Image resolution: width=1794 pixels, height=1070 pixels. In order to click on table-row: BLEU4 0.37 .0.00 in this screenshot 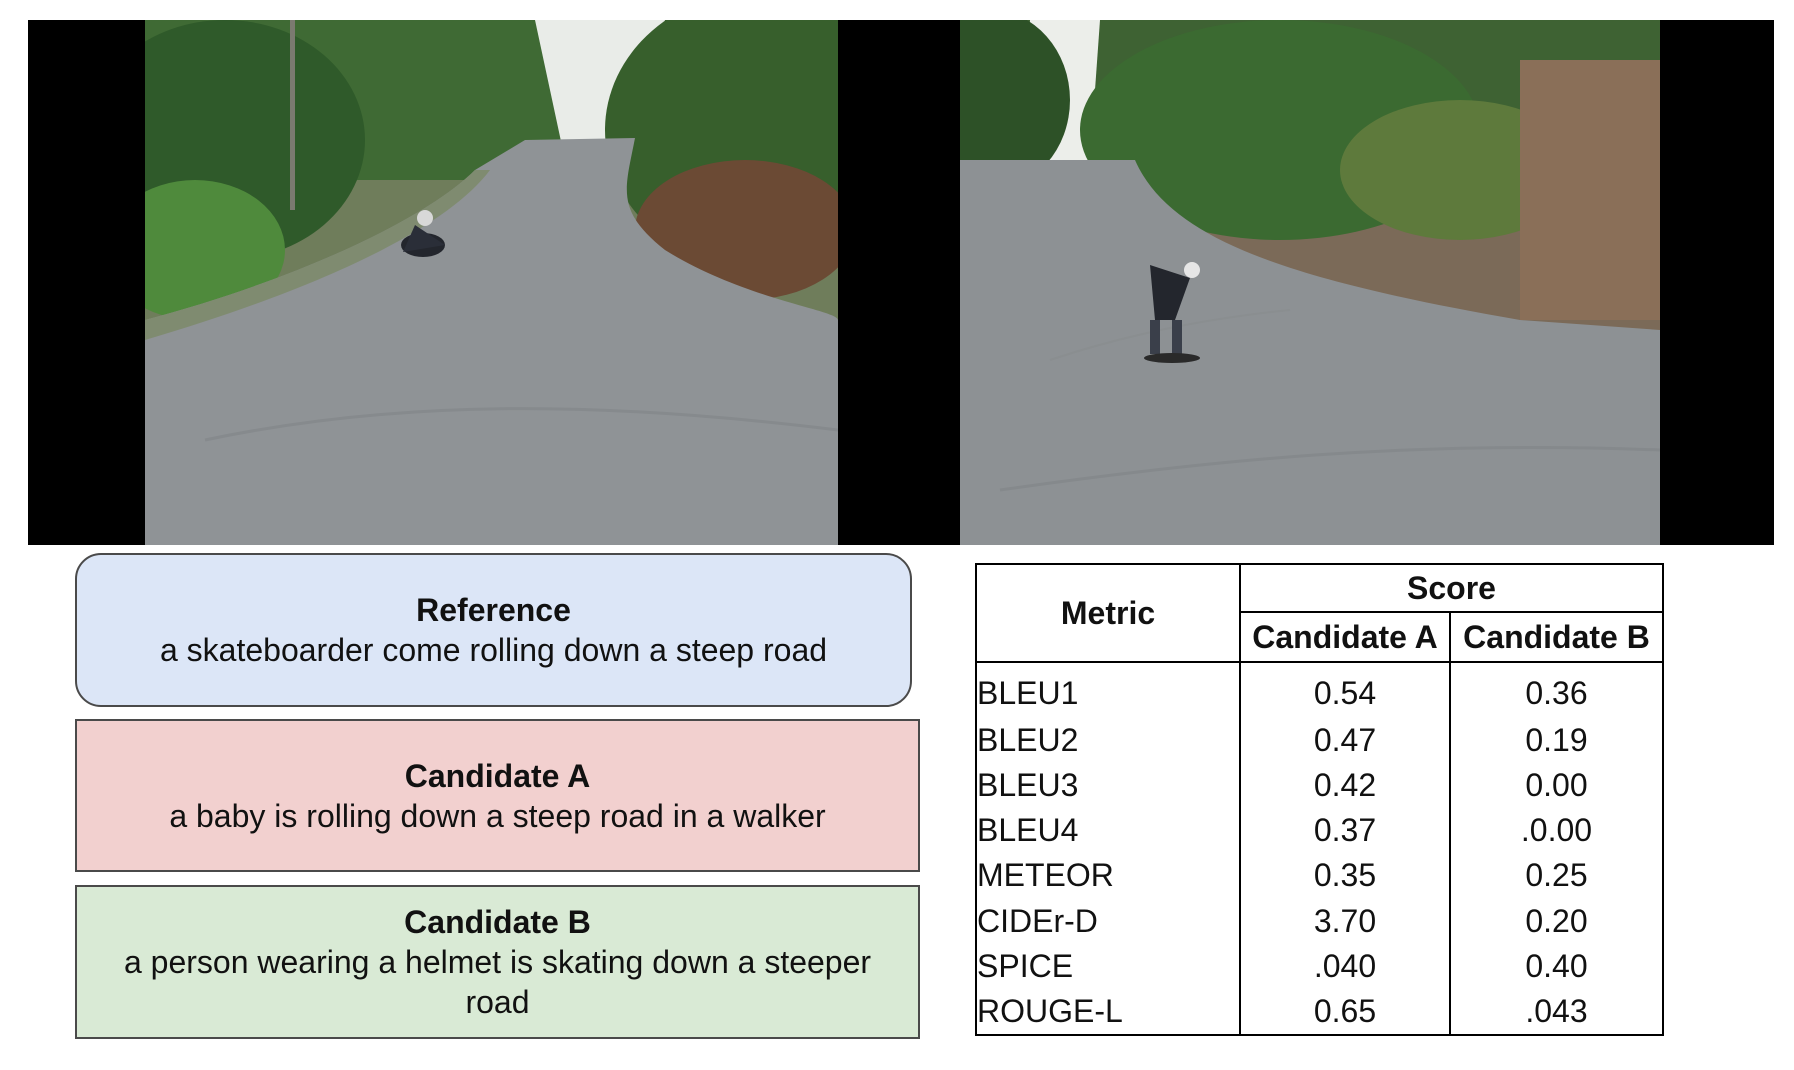, I will do `click(1319, 830)`.